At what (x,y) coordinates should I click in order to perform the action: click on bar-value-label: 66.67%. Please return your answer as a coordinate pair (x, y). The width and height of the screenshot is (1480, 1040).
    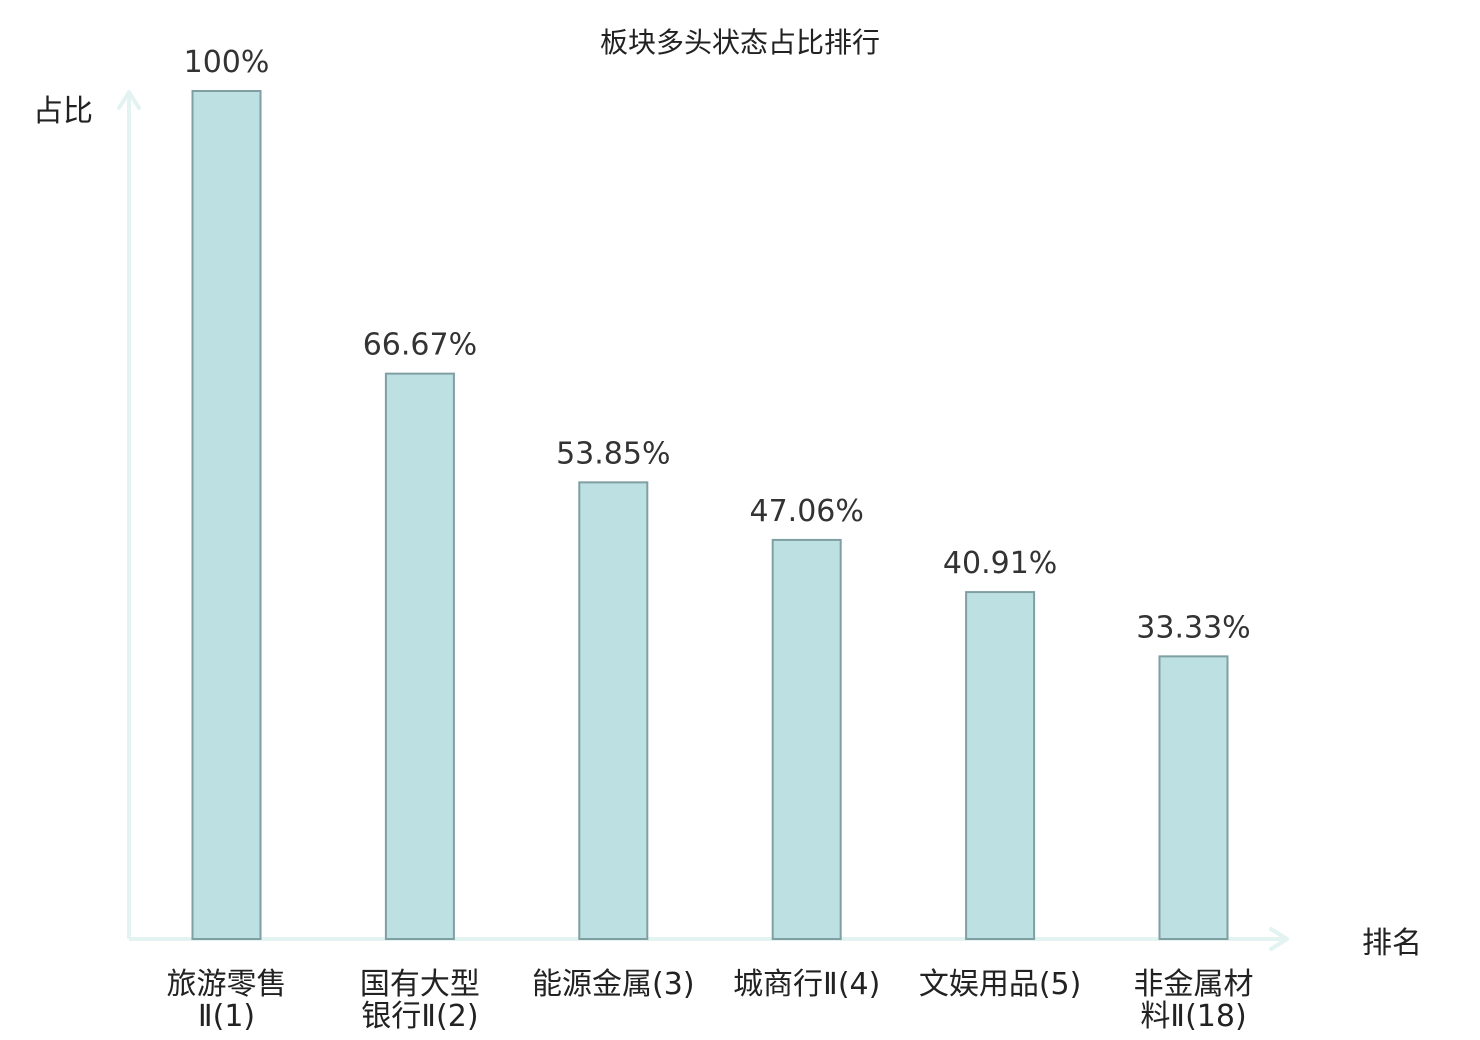
    Looking at the image, I should click on (420, 345).